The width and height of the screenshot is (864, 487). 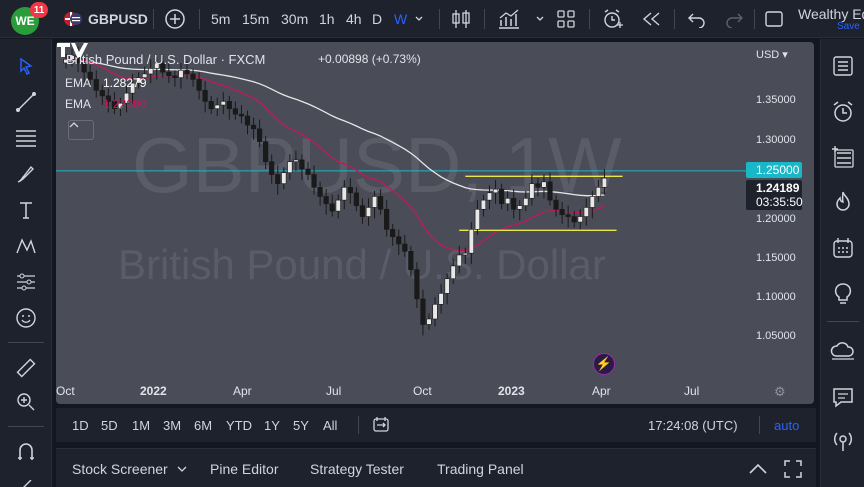 I want to click on emoji-tool, so click(x=26, y=318).